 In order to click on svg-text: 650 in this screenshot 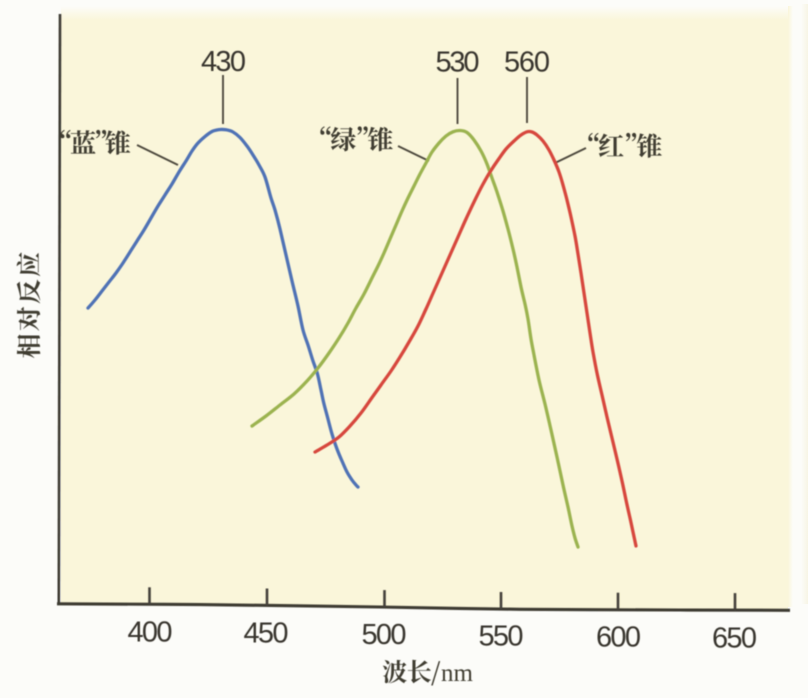, I will do `click(734, 638)`.